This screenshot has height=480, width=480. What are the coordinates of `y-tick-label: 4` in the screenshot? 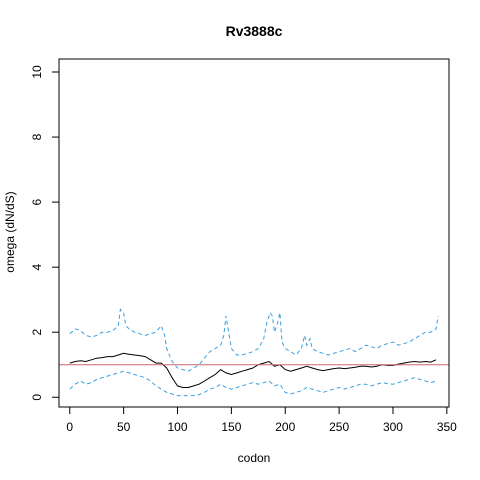 It's located at (37, 266).